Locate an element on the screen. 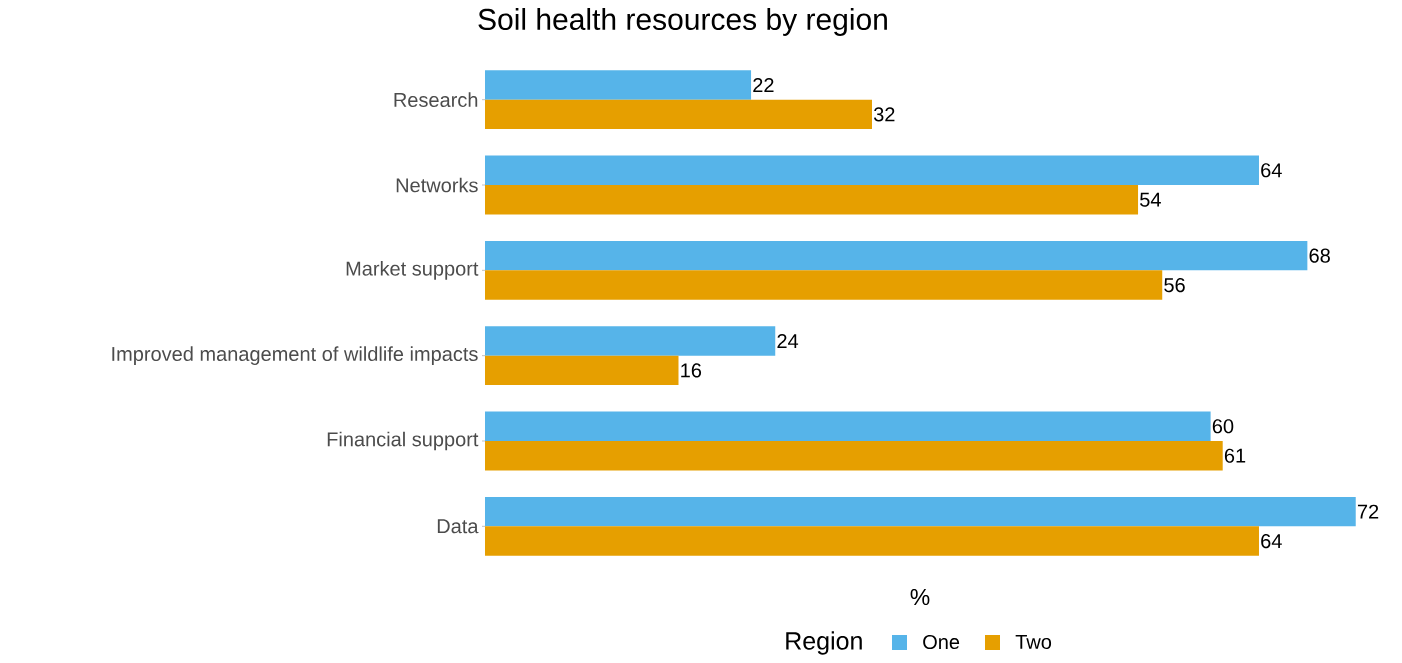 The image size is (1402, 663). y-tick-label: Improved management of wildlife impacts is located at coordinates (295, 355).